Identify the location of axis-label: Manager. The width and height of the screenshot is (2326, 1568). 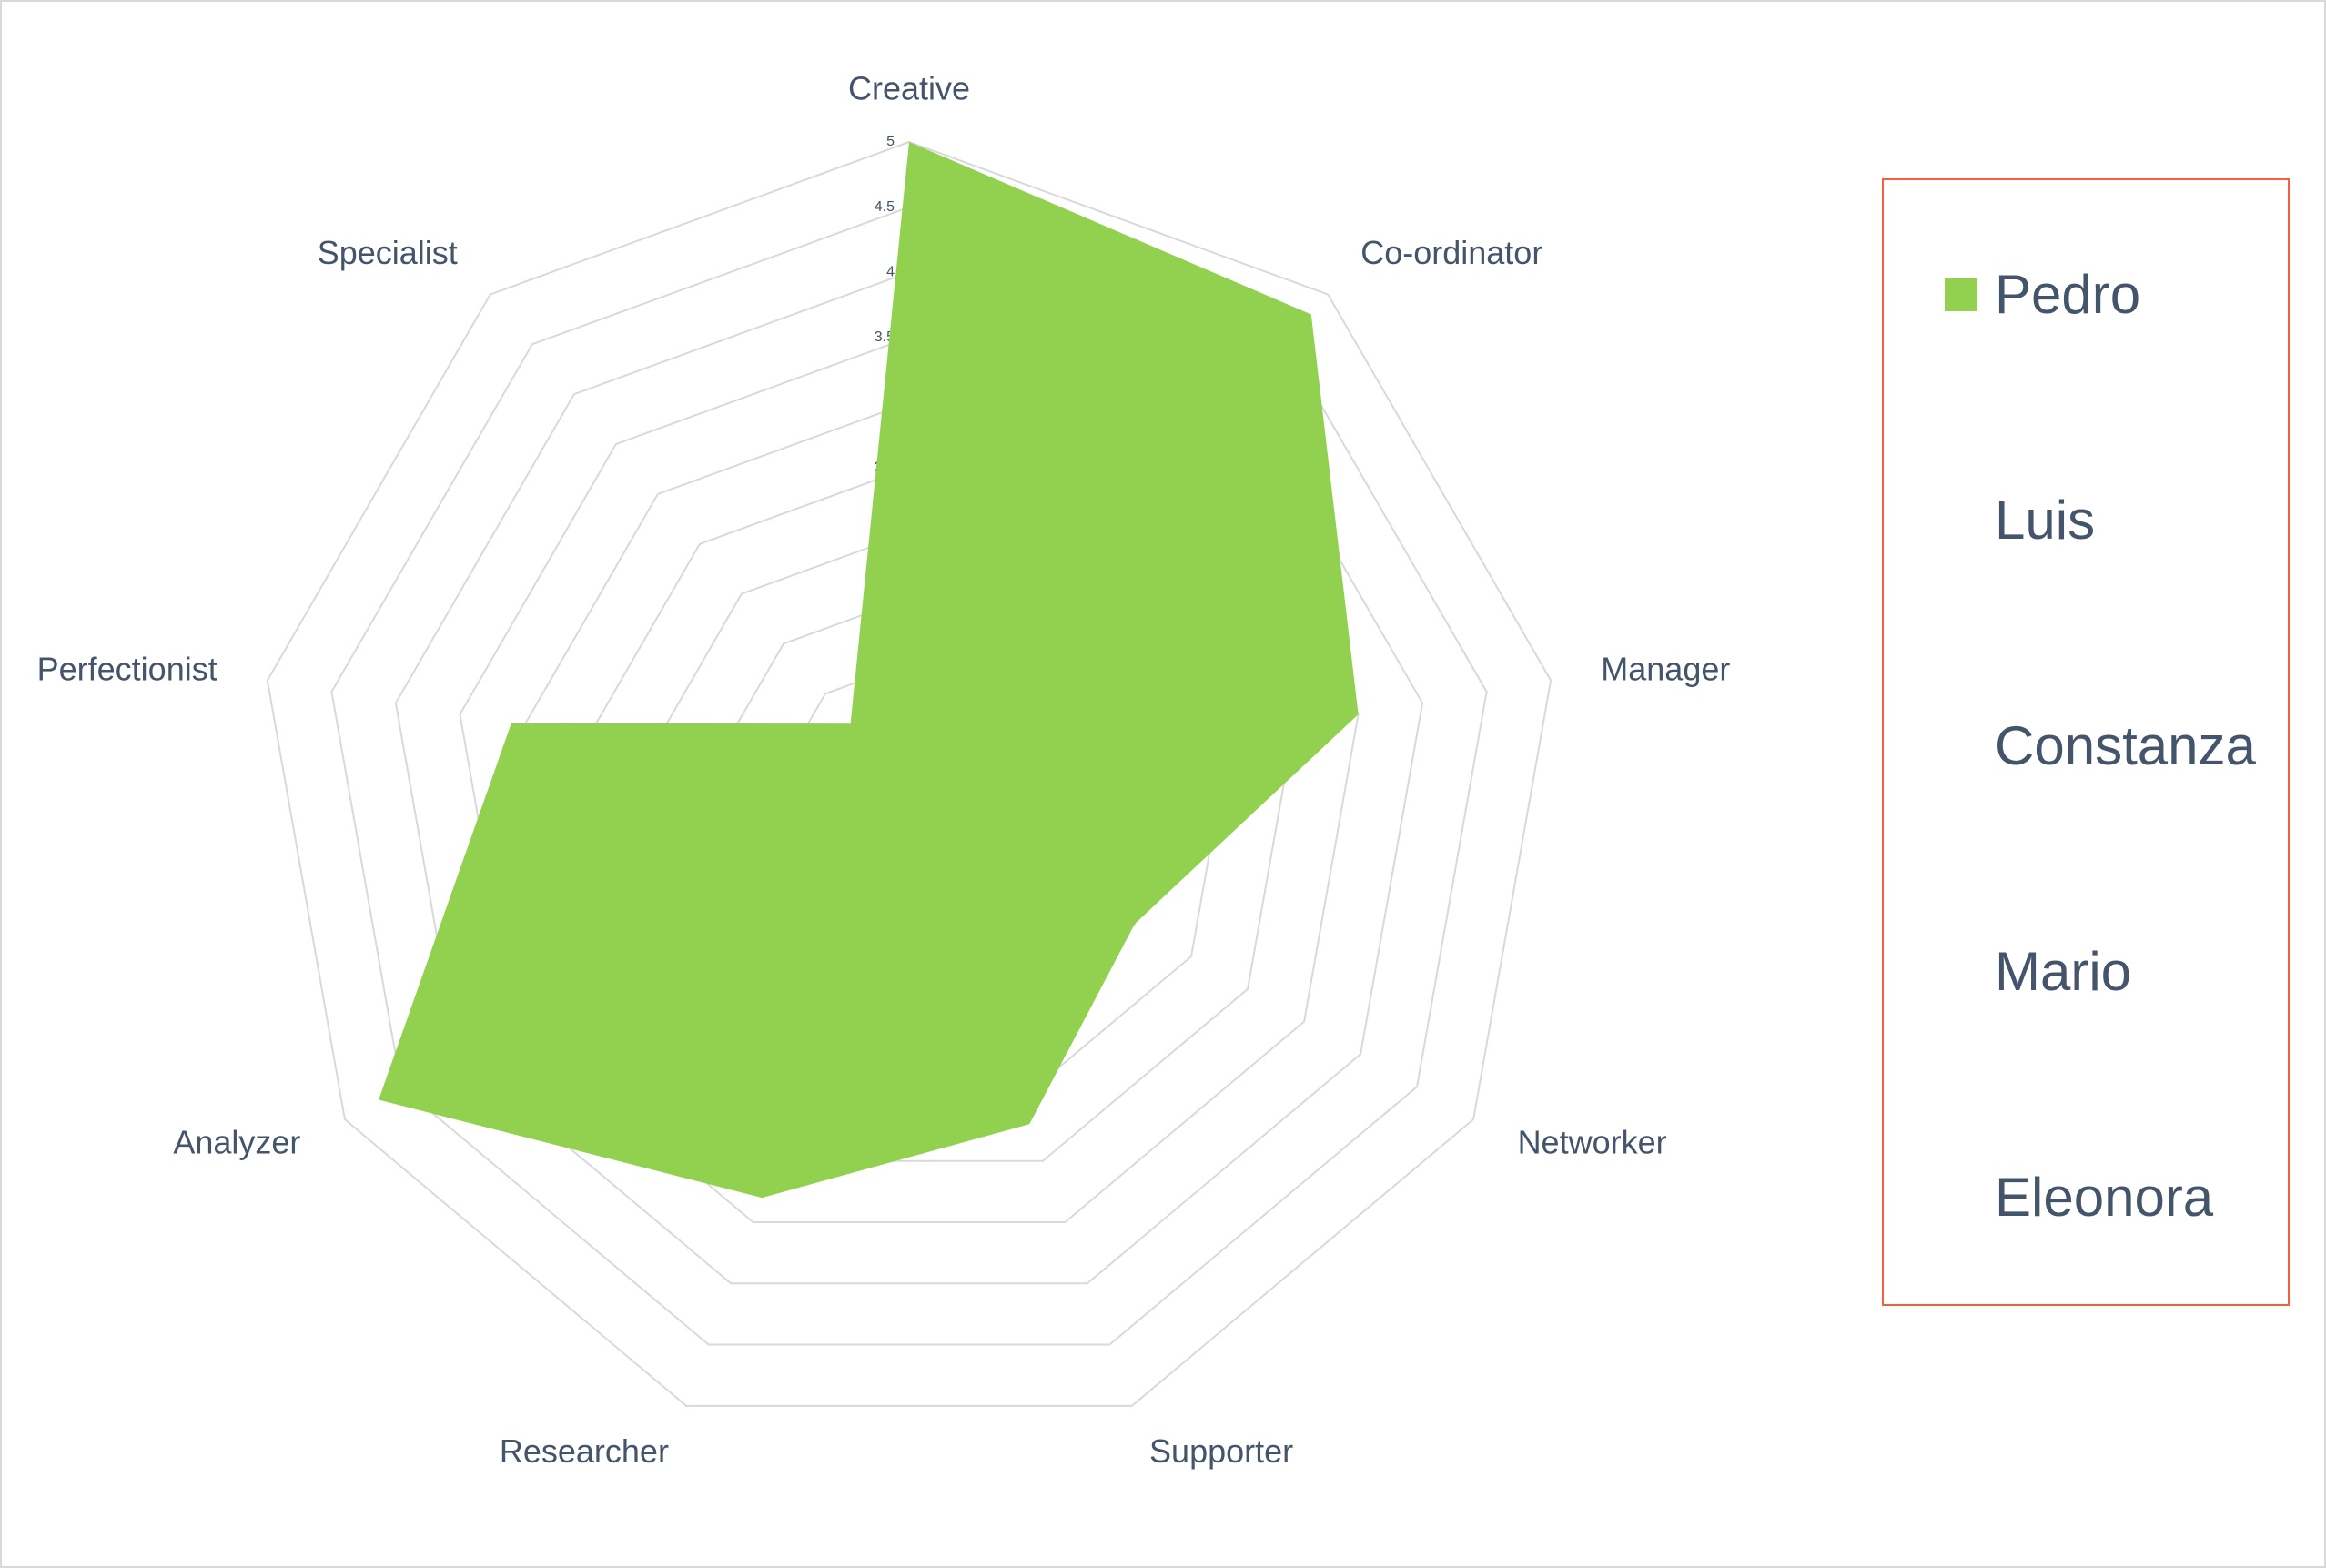
(1665, 668).